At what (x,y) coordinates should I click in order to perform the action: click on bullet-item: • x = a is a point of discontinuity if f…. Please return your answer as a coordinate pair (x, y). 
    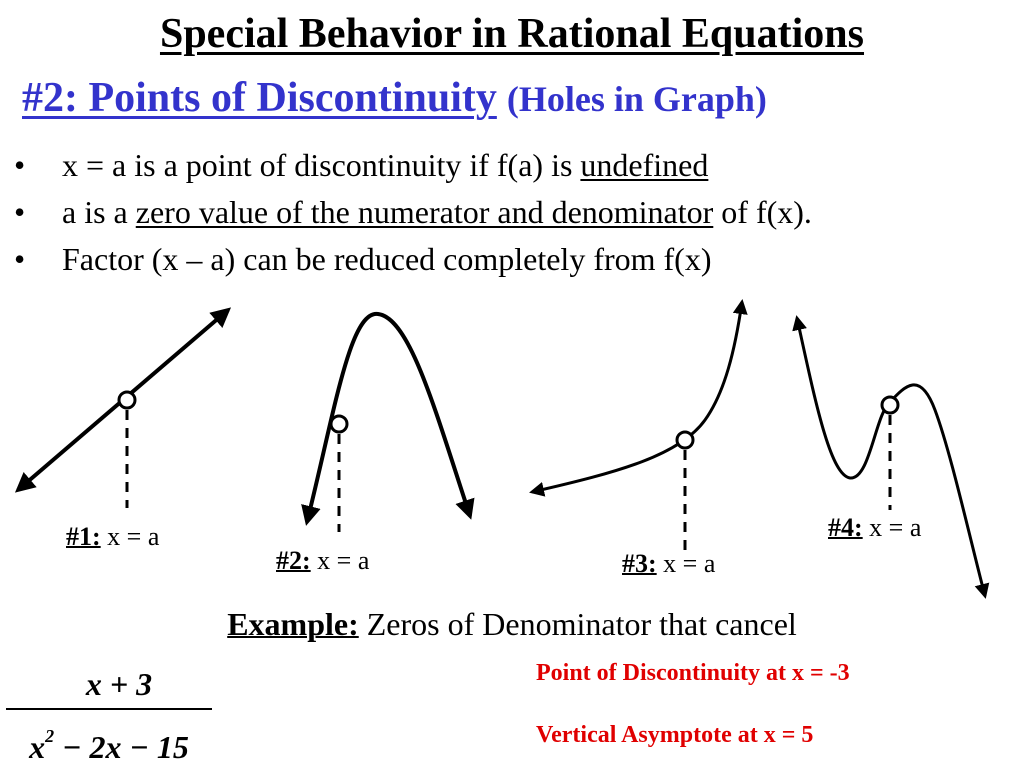
    Looking at the image, I should click on (413, 165).